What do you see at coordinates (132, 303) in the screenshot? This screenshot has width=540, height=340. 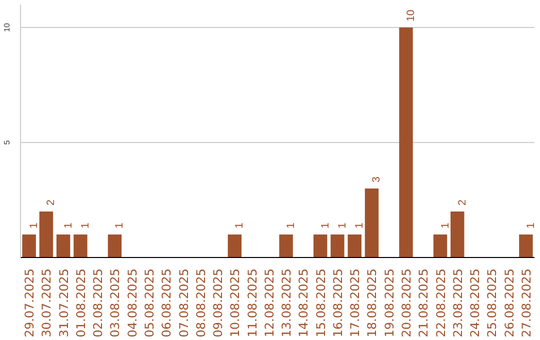 I see `x-tick-label: 04.08.2025` at bounding box center [132, 303].